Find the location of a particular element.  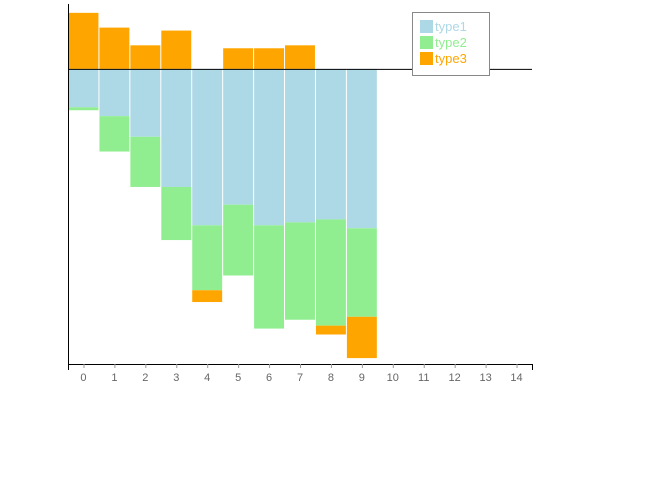

x-tick-label-13: 13 is located at coordinates (485, 378).